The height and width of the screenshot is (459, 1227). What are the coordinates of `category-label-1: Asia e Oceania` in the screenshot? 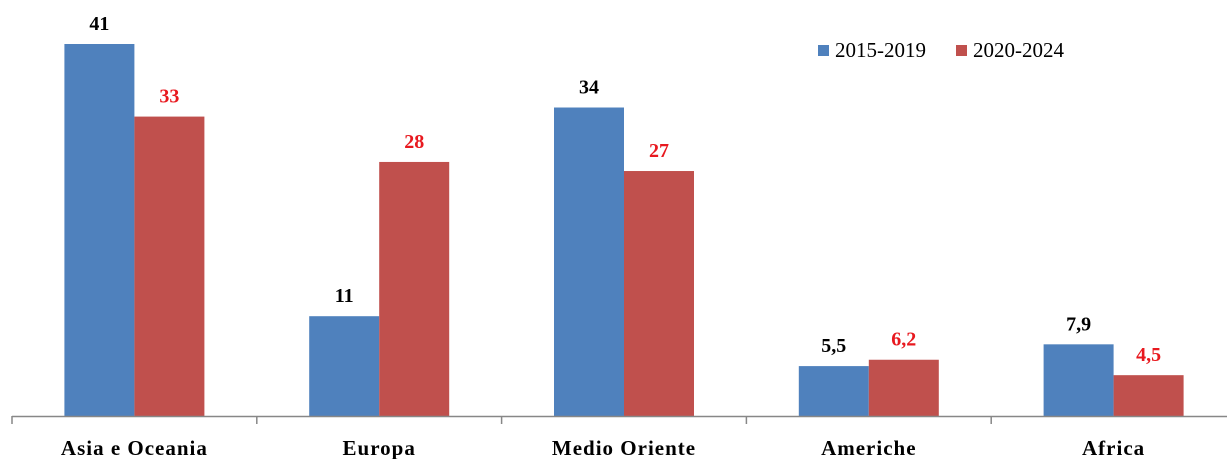 It's located at (134, 447).